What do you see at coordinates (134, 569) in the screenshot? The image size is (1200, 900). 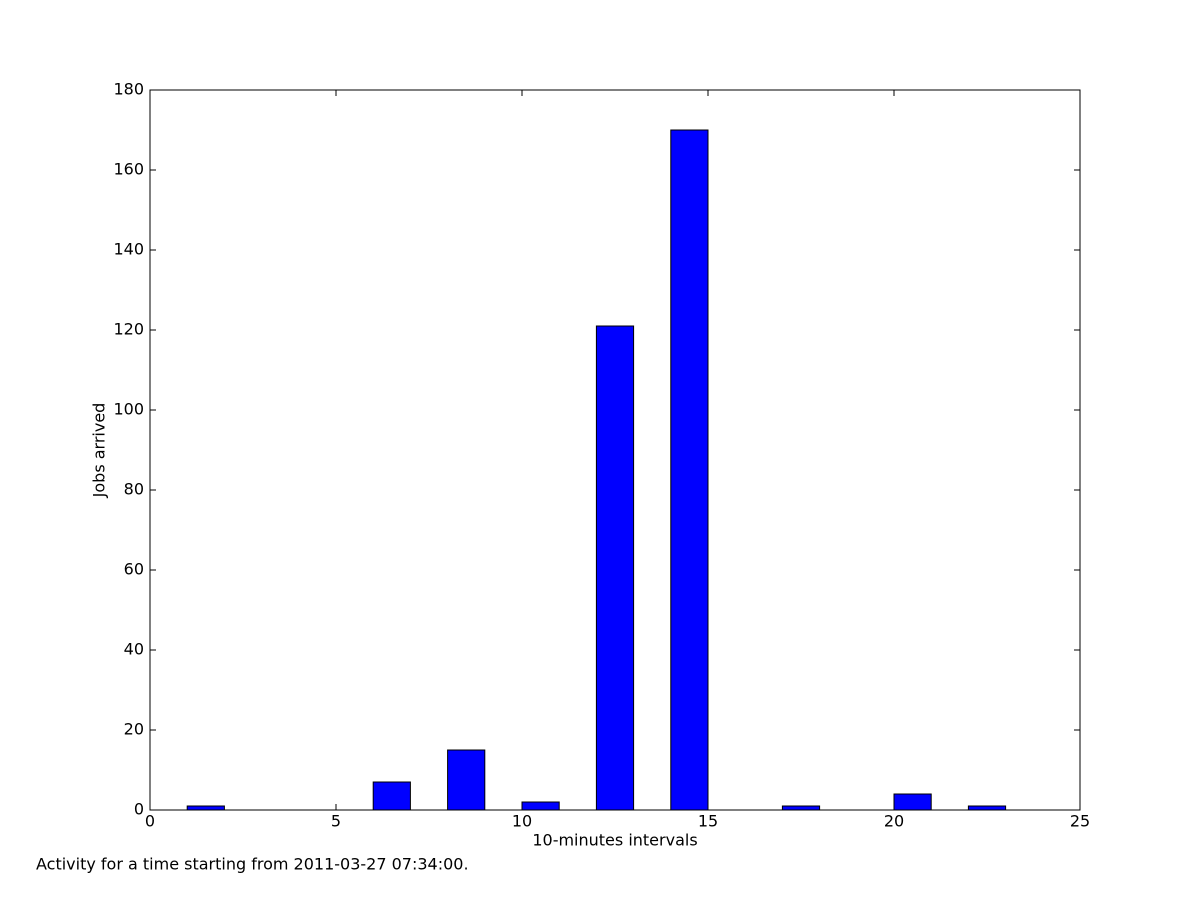 I see `y-tick-label: 60` at bounding box center [134, 569].